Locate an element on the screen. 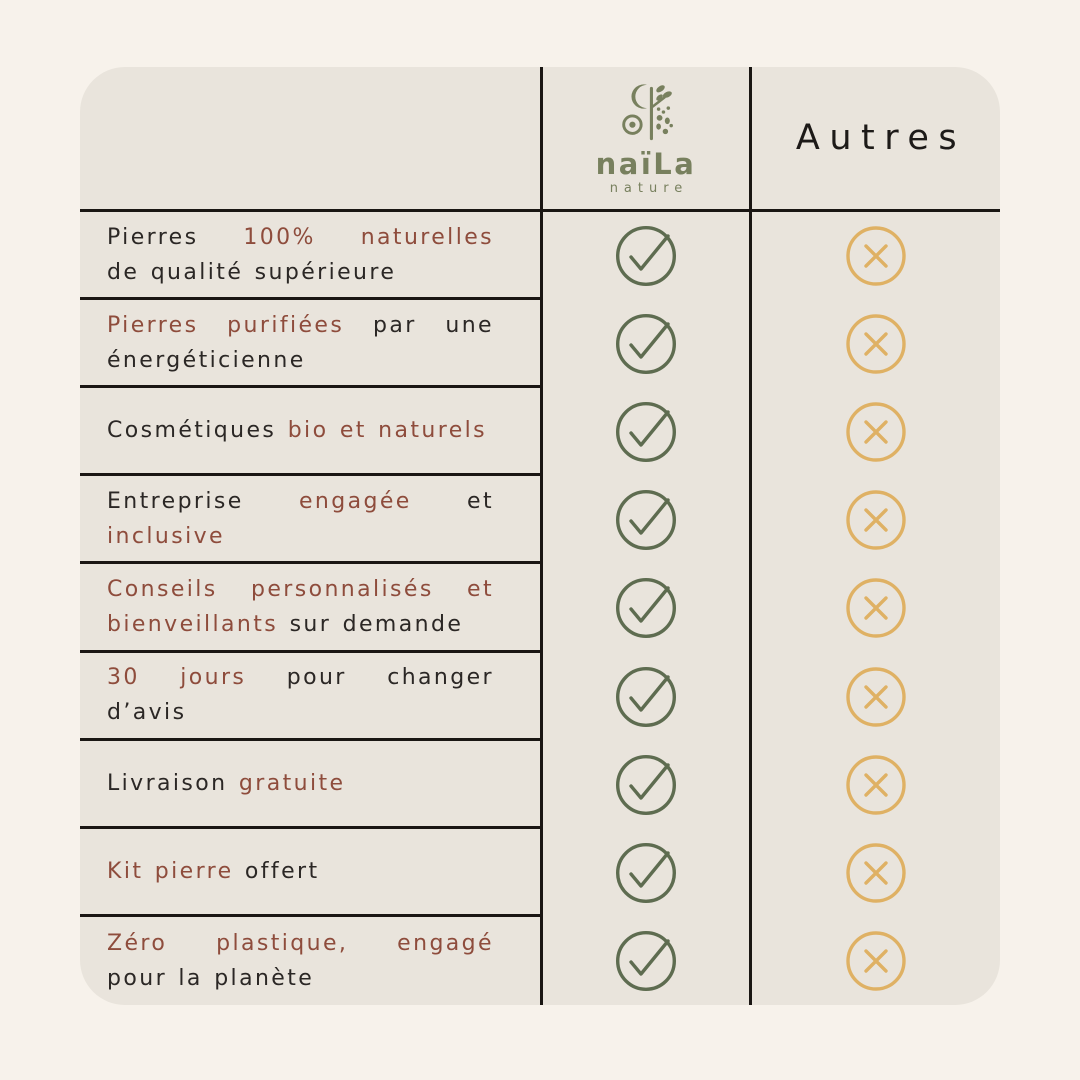 The height and width of the screenshot is (1080, 1080). feature-text-accent: 100% naturelles is located at coordinates (369, 237).